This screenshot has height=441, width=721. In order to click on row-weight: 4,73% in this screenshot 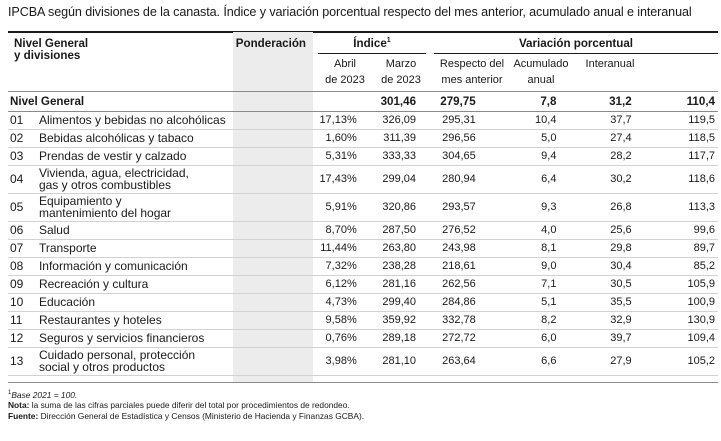, I will do `click(310, 302)`.